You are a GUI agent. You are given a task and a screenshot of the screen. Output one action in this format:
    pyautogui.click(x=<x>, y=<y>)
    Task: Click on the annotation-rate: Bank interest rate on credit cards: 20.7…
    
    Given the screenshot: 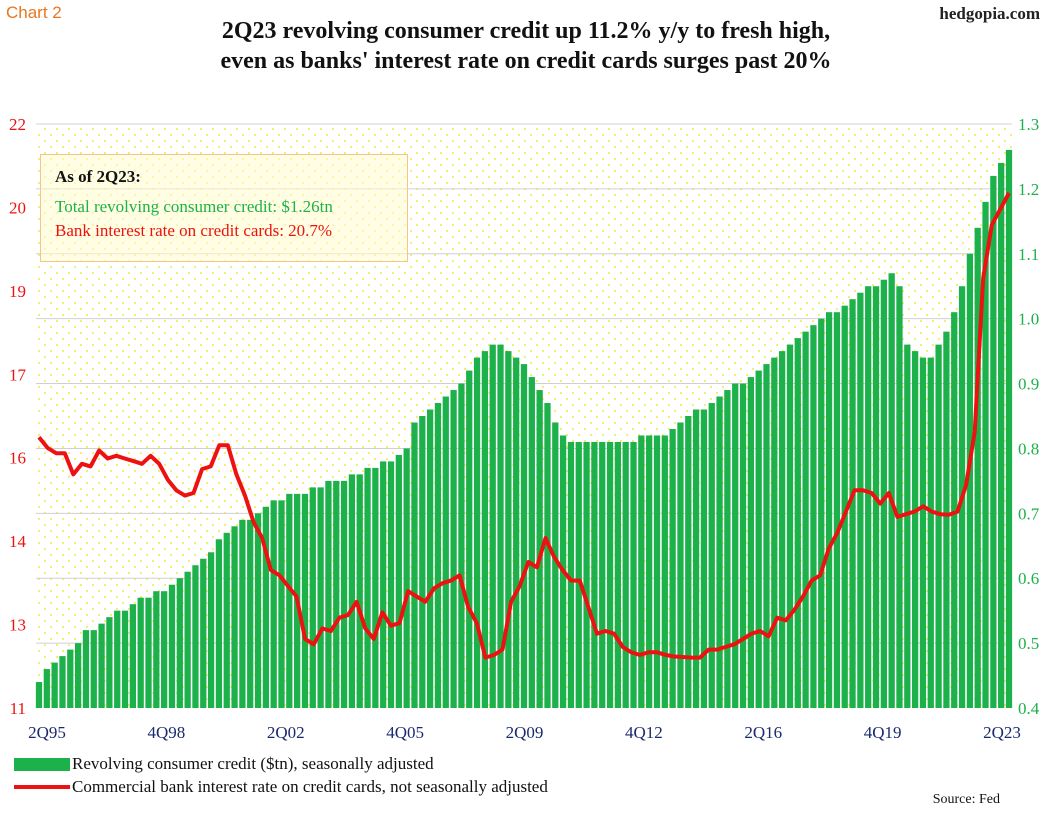 What is the action you would take?
    pyautogui.click(x=194, y=230)
    